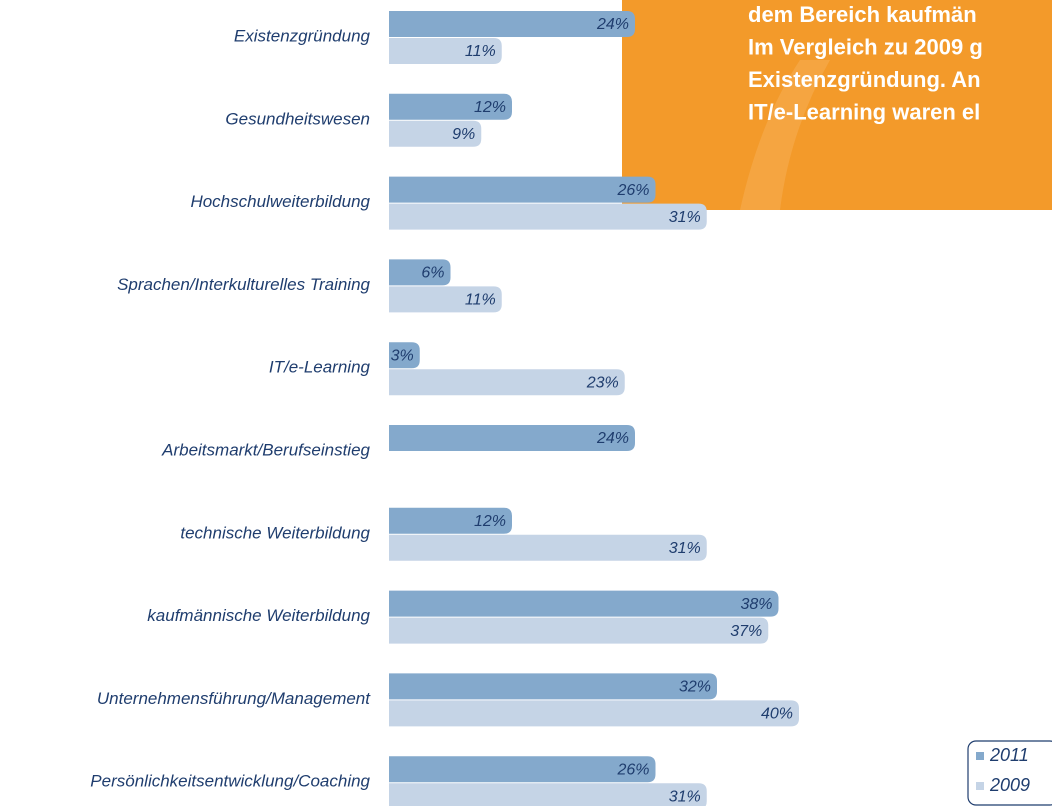 The height and width of the screenshot is (806, 1052). Describe the element at coordinates (1009, 773) in the screenshot. I see `legend-box` at that location.